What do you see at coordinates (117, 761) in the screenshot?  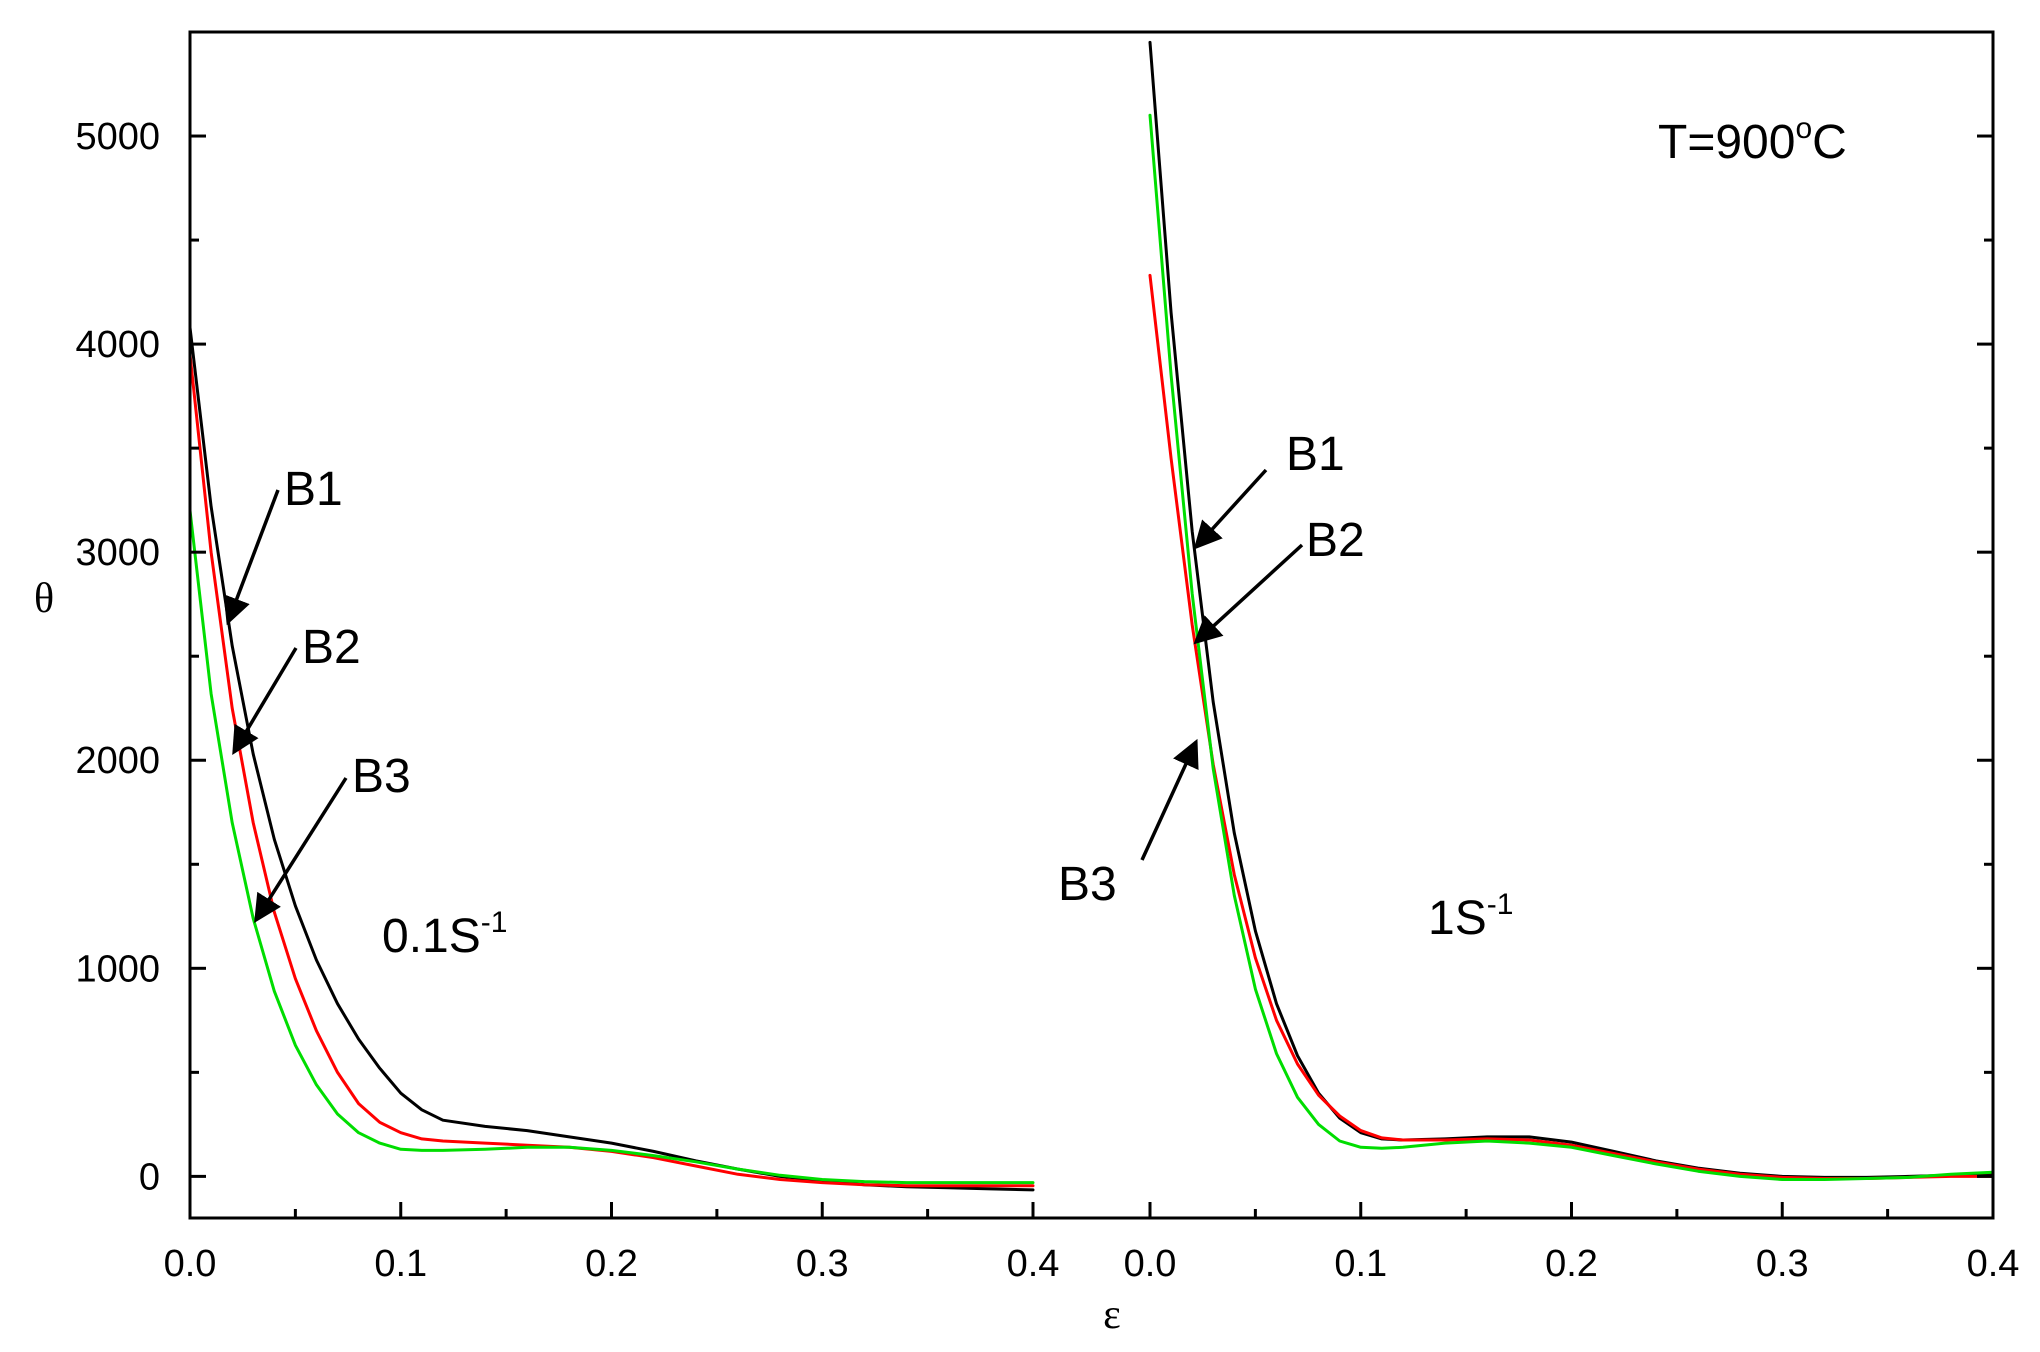 I see `y-tick-label: 2000` at bounding box center [117, 761].